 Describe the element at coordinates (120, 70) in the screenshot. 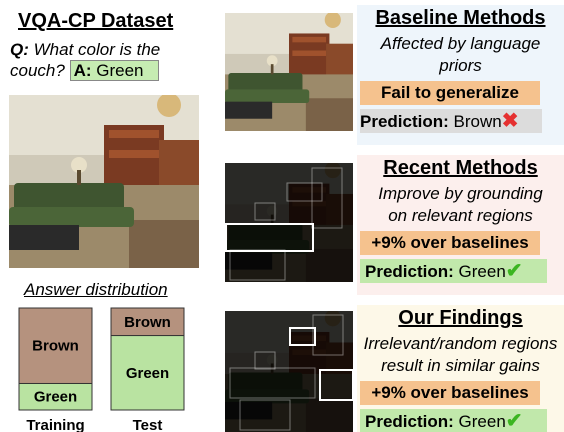

I see `answer: Green` at that location.